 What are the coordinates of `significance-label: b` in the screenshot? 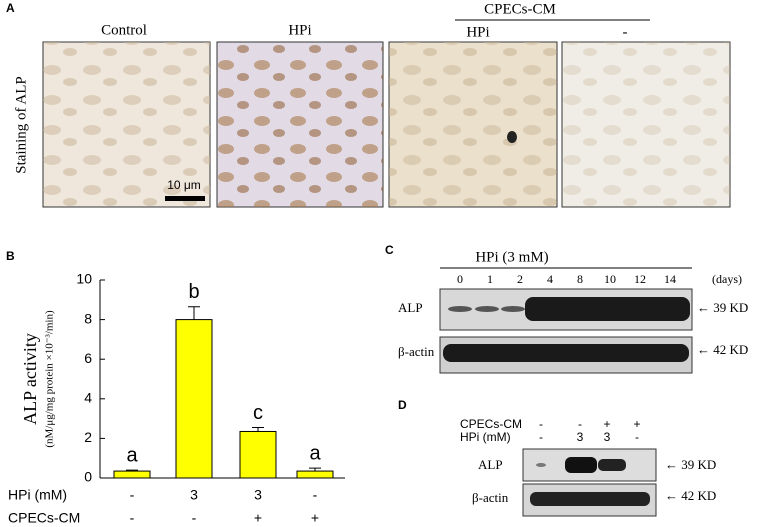 It's located at (193, 292).